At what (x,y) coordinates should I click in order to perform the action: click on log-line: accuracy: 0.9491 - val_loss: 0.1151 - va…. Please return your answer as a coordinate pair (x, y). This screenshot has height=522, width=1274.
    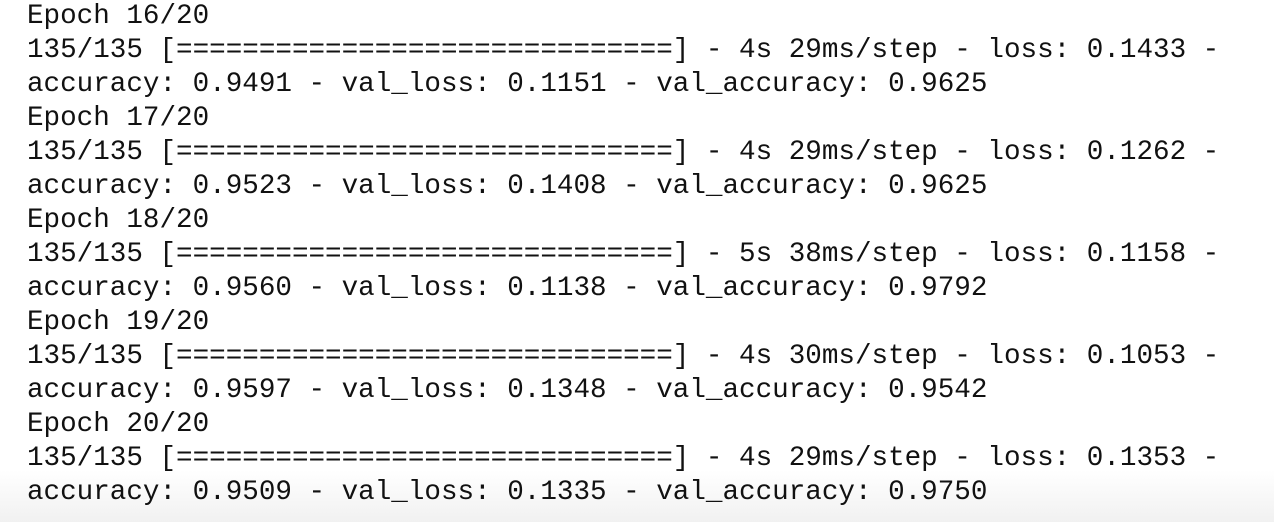
    Looking at the image, I should click on (507, 84).